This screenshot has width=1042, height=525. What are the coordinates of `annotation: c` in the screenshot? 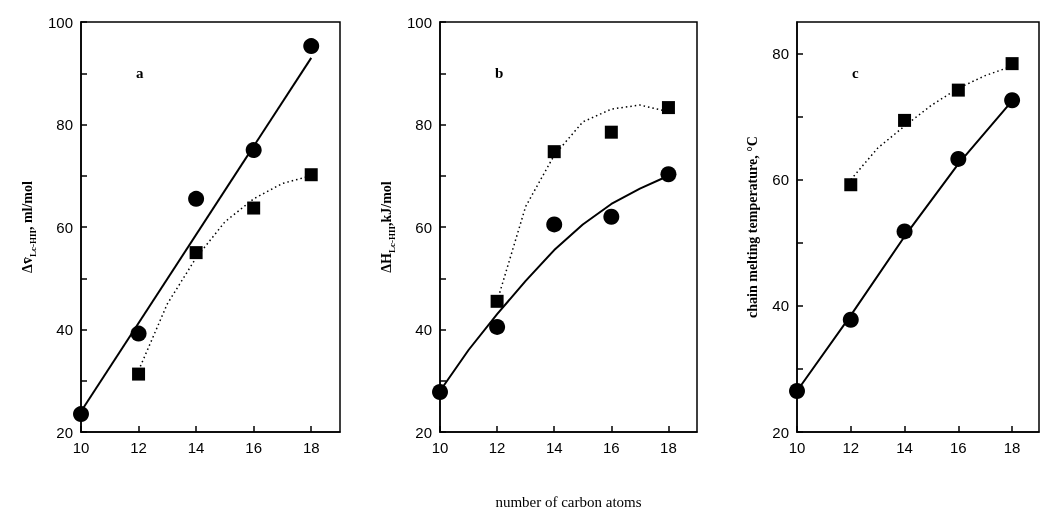 It's located at (855, 72).